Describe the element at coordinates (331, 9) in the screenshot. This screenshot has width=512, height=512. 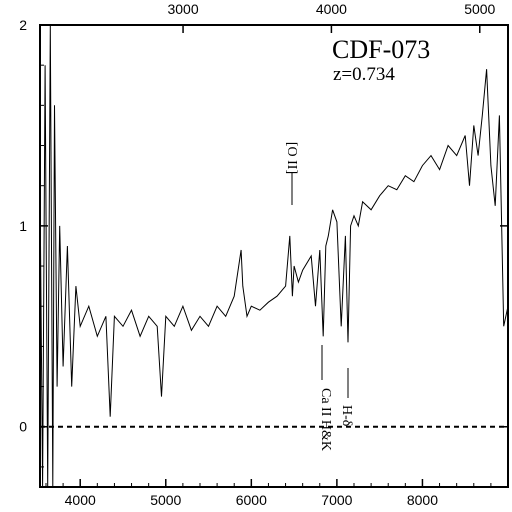
I see `top-x-tick-label: 4000` at that location.